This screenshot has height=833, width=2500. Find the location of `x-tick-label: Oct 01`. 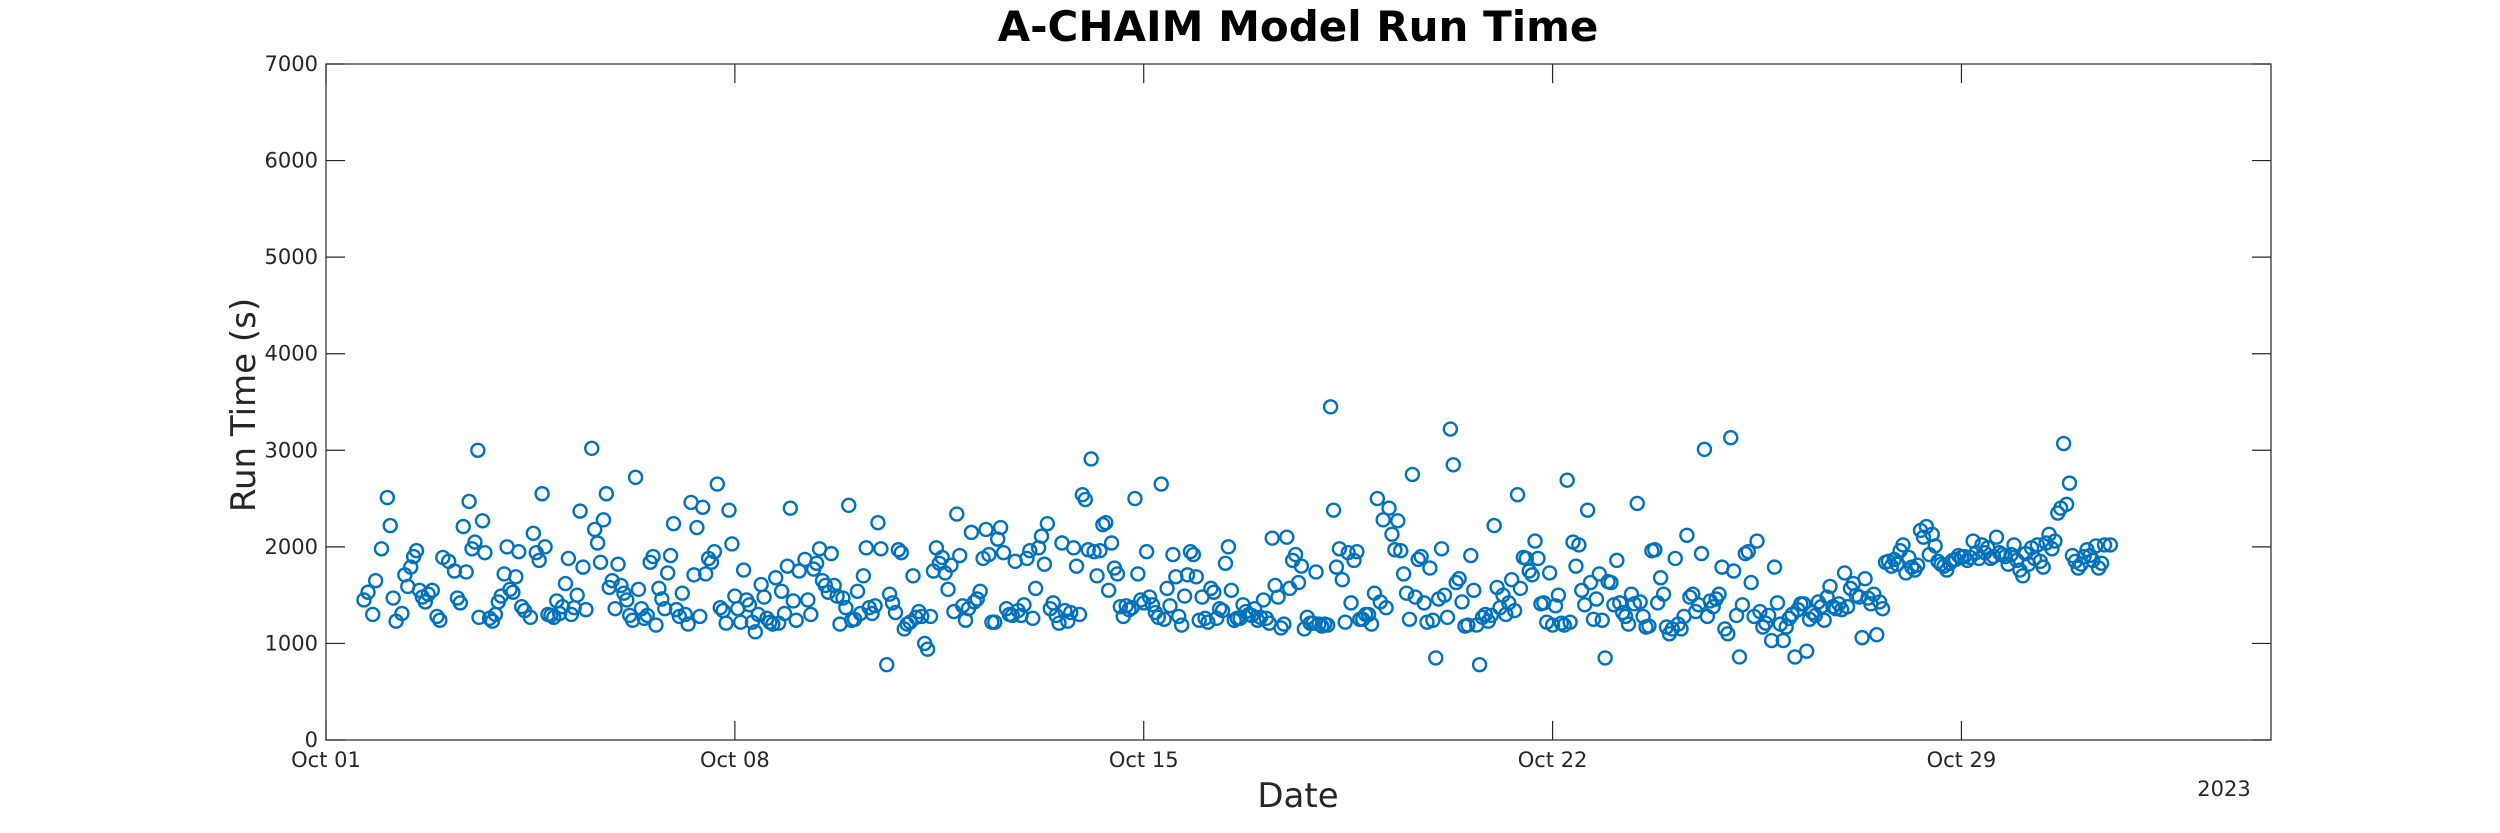

x-tick-label: Oct 01 is located at coordinates (326, 760).